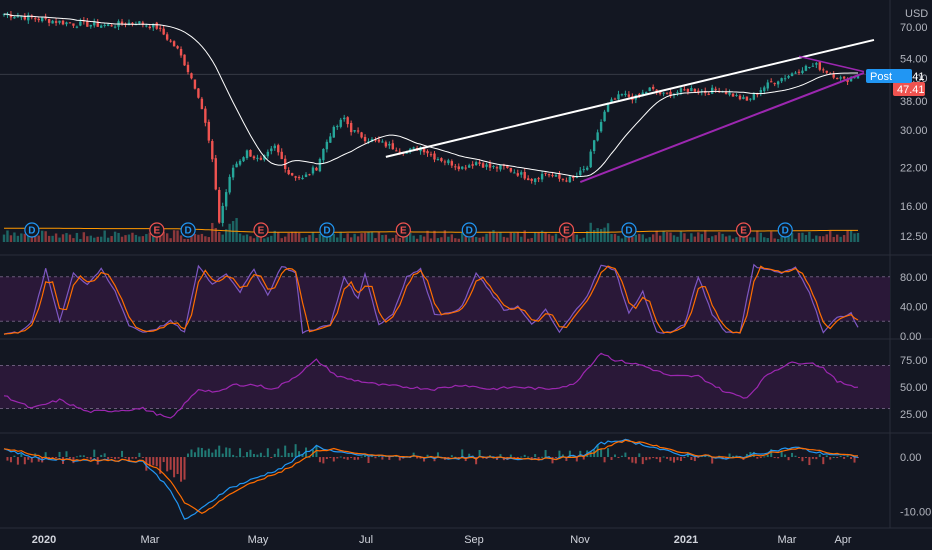 The width and height of the screenshot is (932, 550). What do you see at coordinates (150, 540) in the screenshot?
I see `time-axis-label: Mar` at bounding box center [150, 540].